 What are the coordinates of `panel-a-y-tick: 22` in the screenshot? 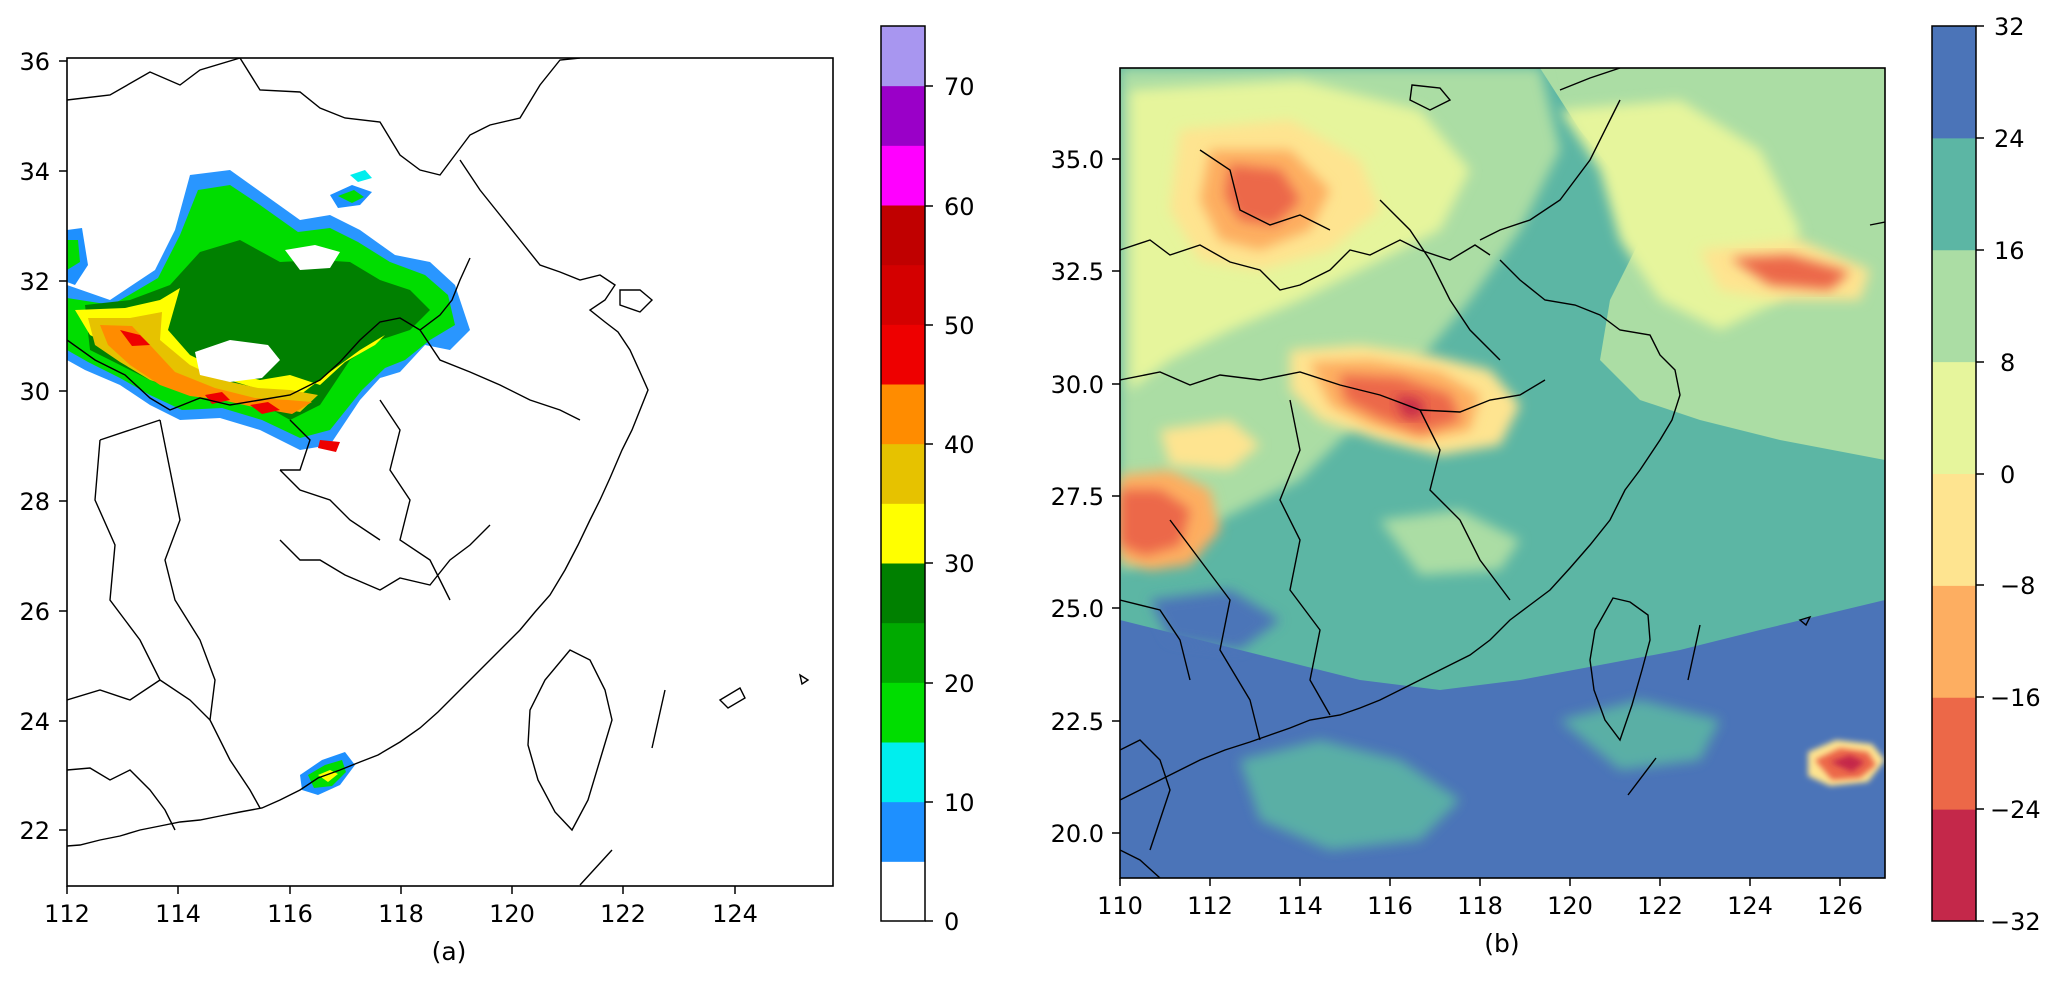 It's located at (34, 831).